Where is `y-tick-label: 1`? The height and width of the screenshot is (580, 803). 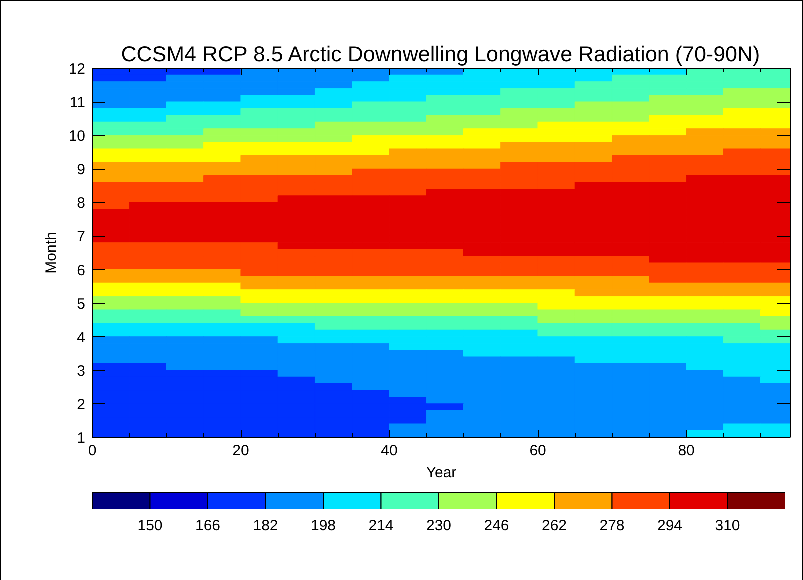
y-tick-label: 1 is located at coordinates (81, 438).